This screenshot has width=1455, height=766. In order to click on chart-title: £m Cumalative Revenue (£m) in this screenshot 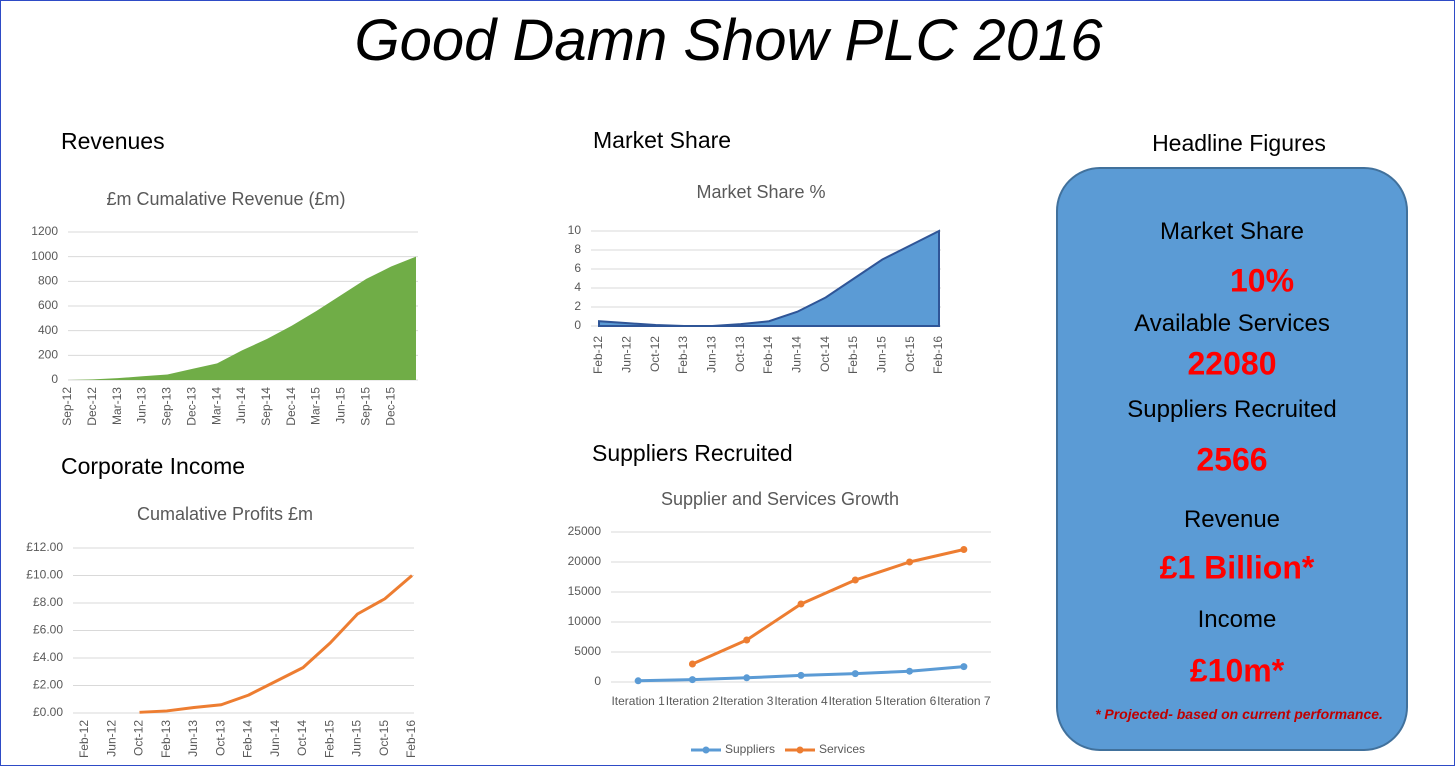, I will do `click(225, 199)`.